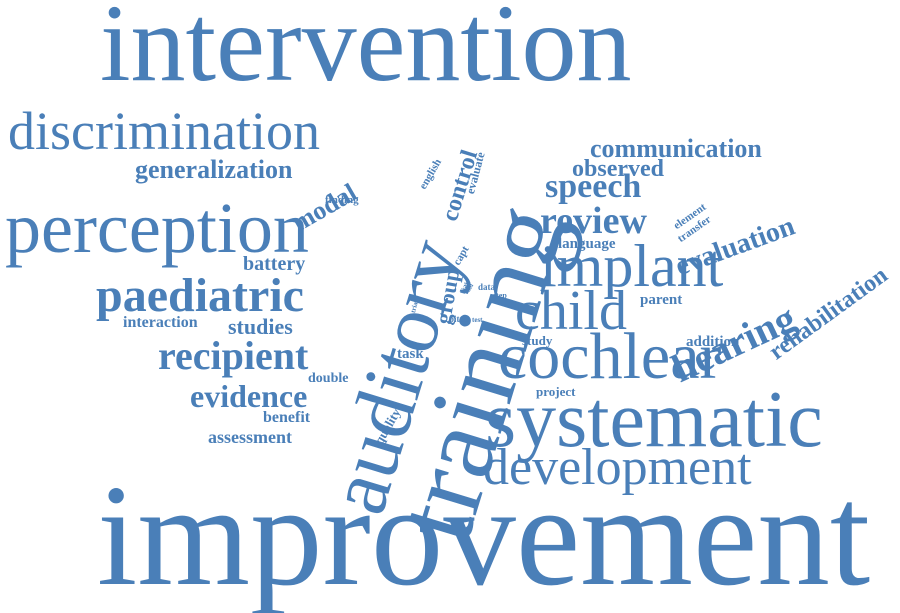  Describe the element at coordinates (410, 354) in the screenshot. I see `word-task: task` at that location.